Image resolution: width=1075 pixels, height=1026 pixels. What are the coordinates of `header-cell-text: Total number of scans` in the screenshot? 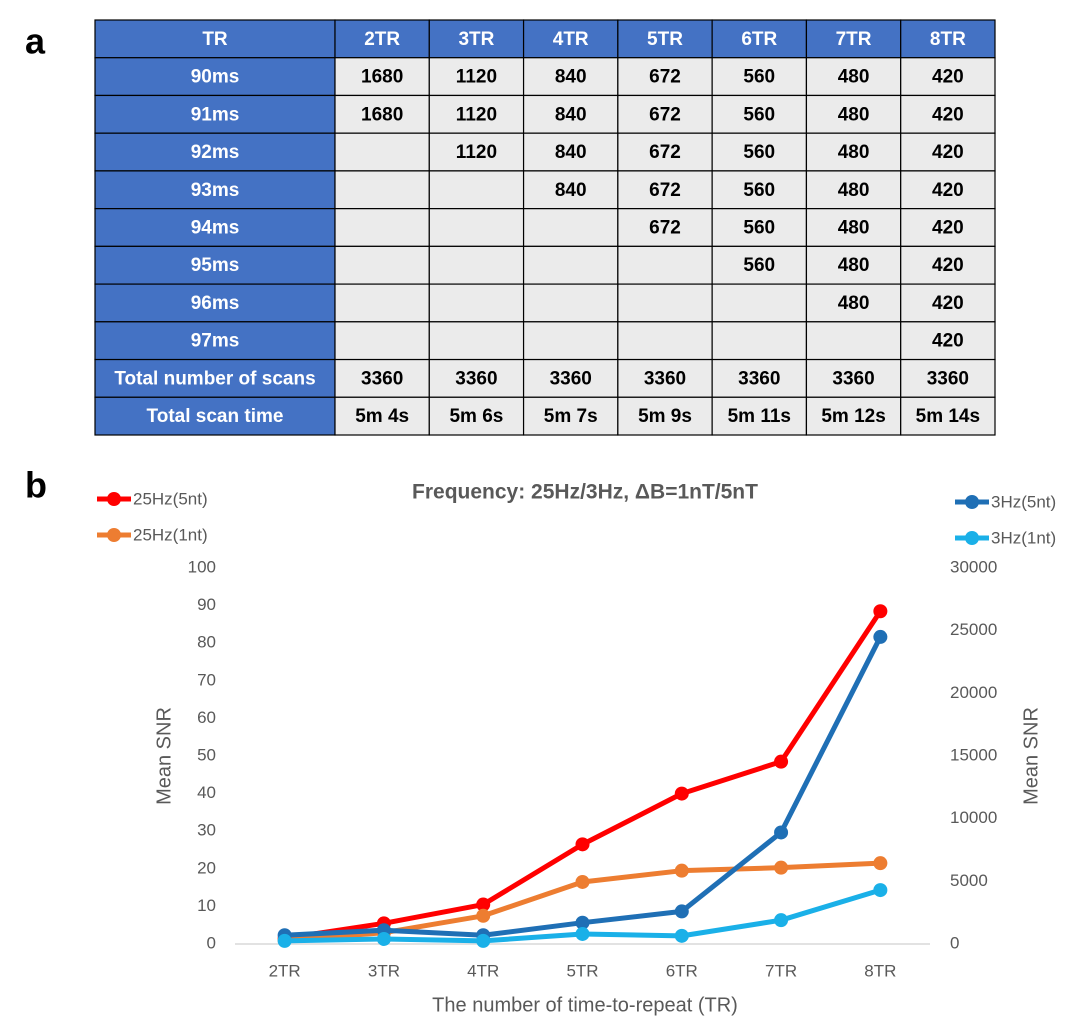 It's located at (214, 378).